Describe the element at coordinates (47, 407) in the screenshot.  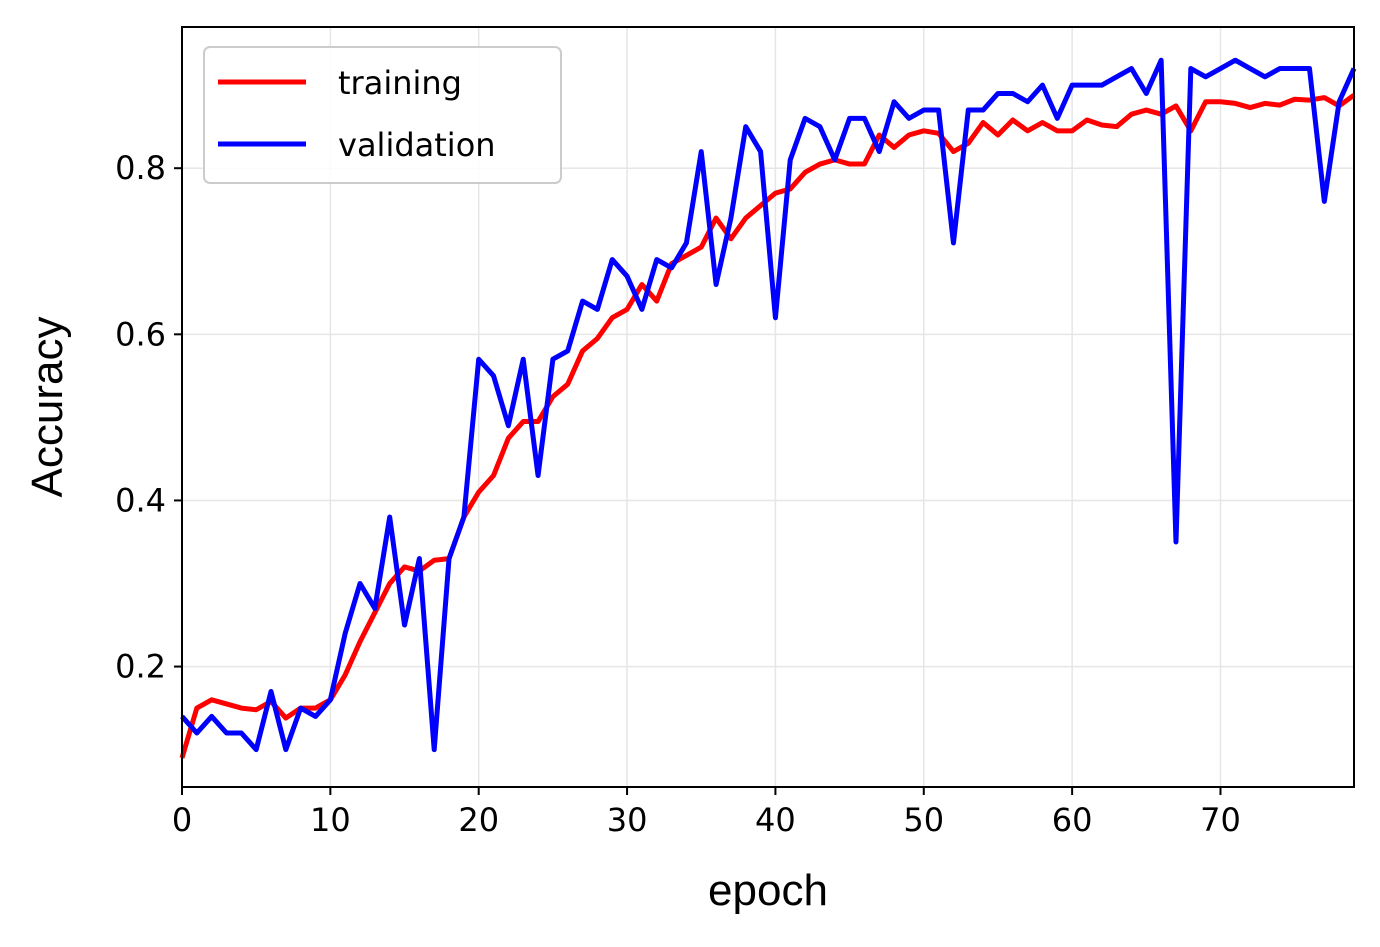
I see `y-axis-title: Accuracy` at that location.